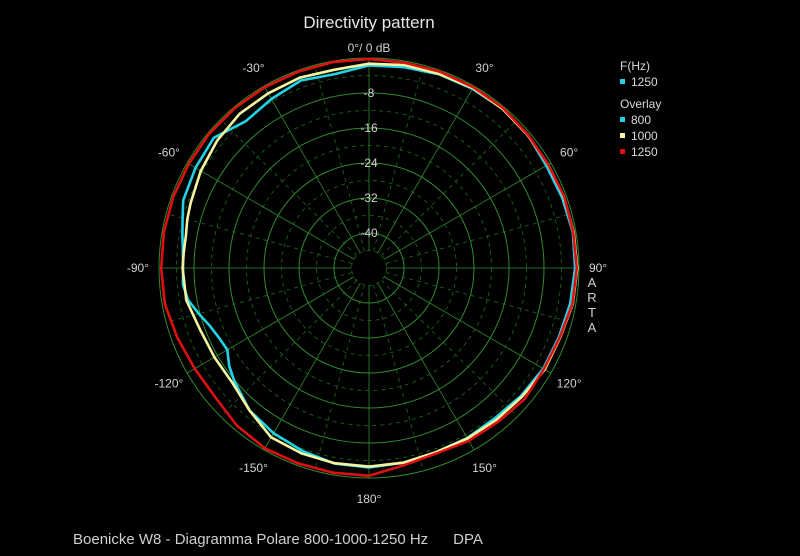  Describe the element at coordinates (484, 468) in the screenshot. I see `angle-label: 150°` at that location.